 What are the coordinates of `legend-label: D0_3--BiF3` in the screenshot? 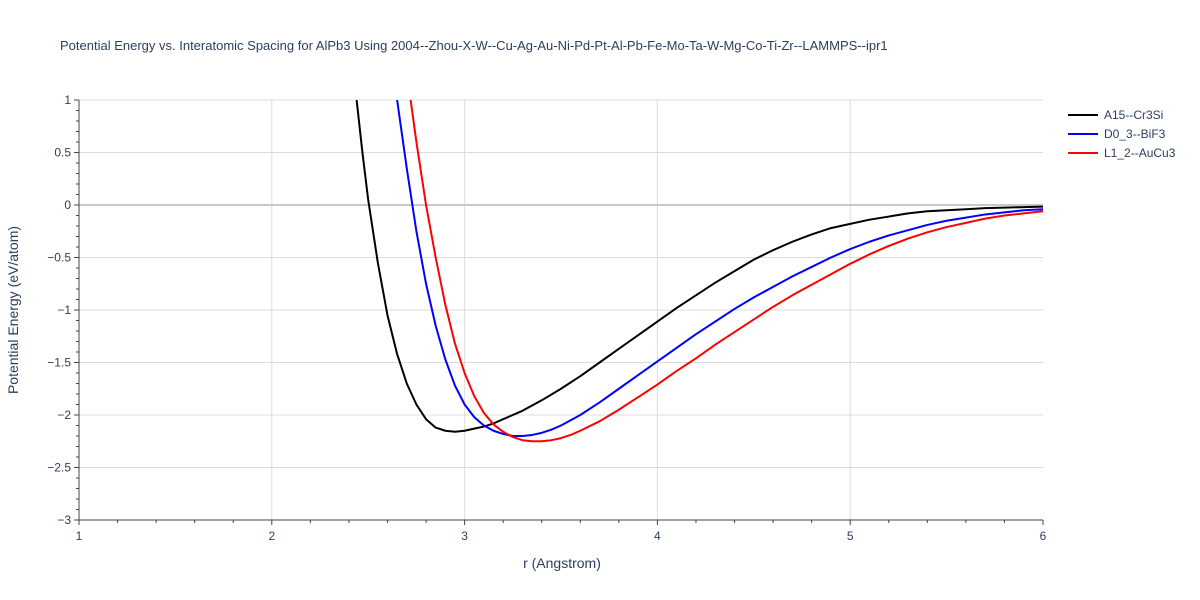 It's located at (1135, 134).